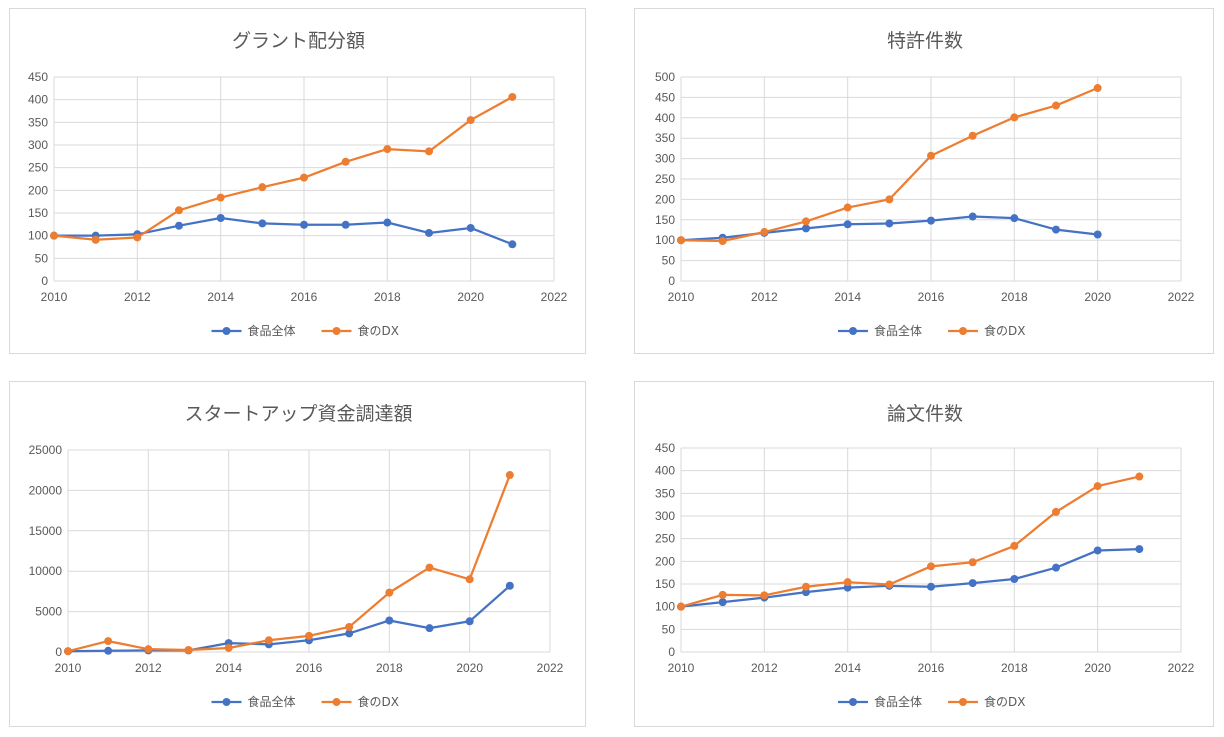 The width and height of the screenshot is (1224, 737). Describe the element at coordinates (46, 450) in the screenshot. I see `y-tick-label: 25000` at that location.